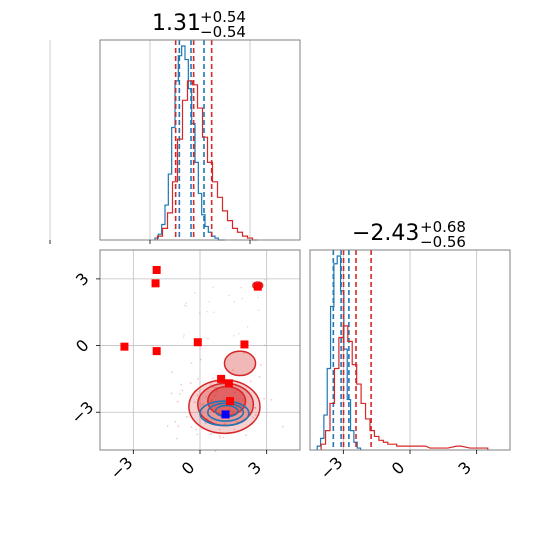 Image resolution: width=550 pixels, height=550 pixels. What do you see at coordinates (121, 468) in the screenshot?
I see `x-tick-label: −3` at bounding box center [121, 468].